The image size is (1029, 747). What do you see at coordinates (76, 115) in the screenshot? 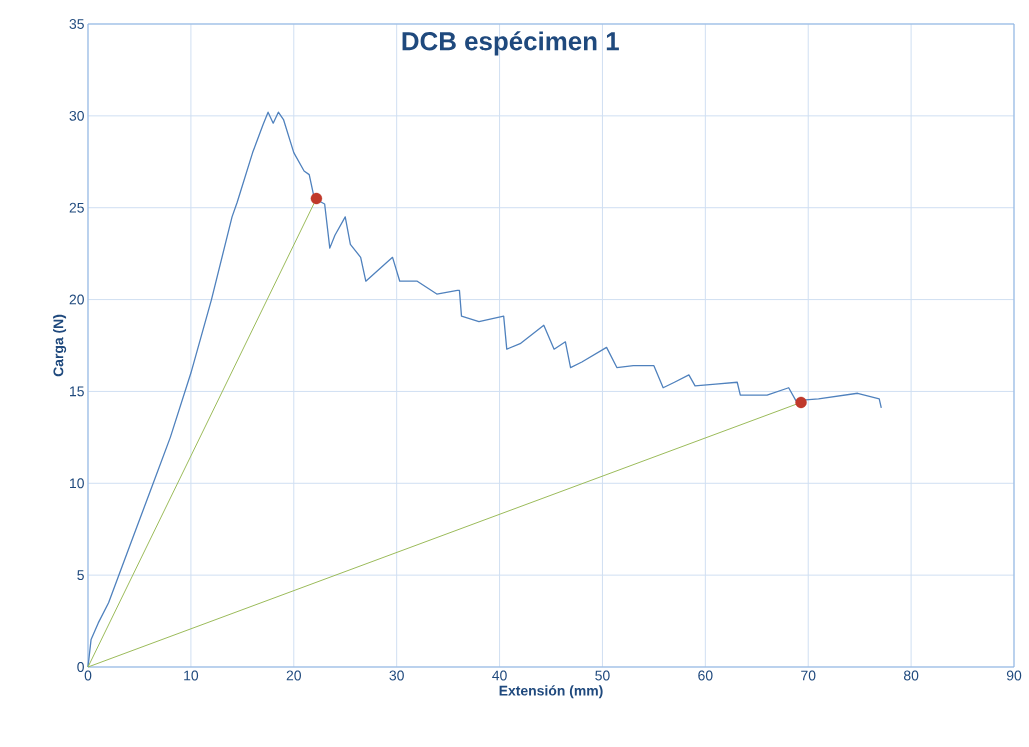
I see `y-tick-label: 30` at bounding box center [76, 115].